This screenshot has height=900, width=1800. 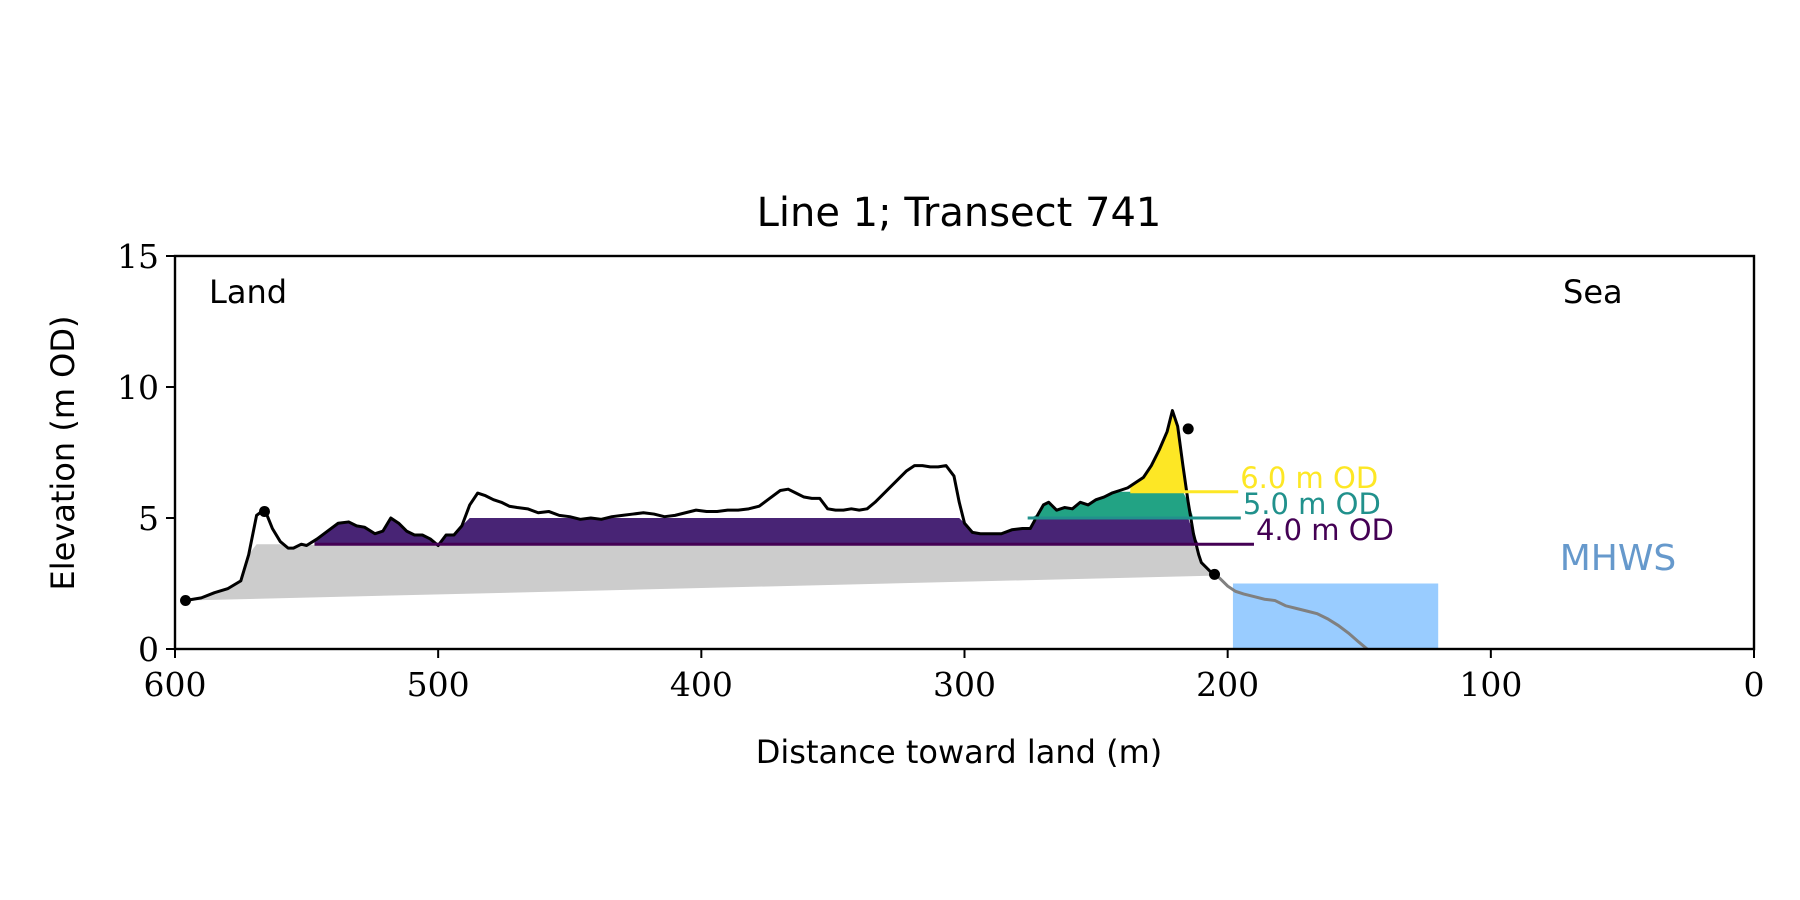 I want to click on seaward-profile-line, so click(x=1291, y=612).